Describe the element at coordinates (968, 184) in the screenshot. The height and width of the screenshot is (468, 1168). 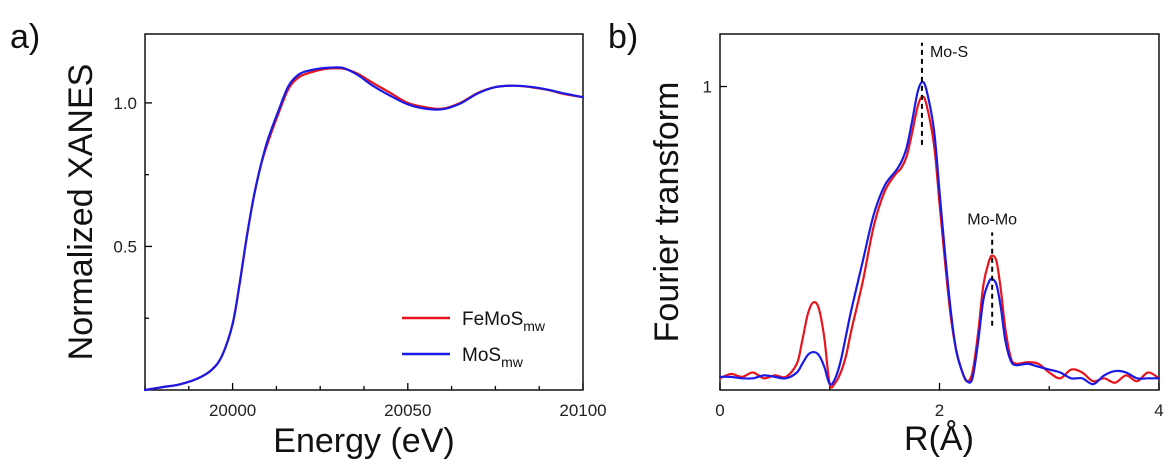
I see `panel-b-annotations: Mo-S Mo-Mo` at that location.